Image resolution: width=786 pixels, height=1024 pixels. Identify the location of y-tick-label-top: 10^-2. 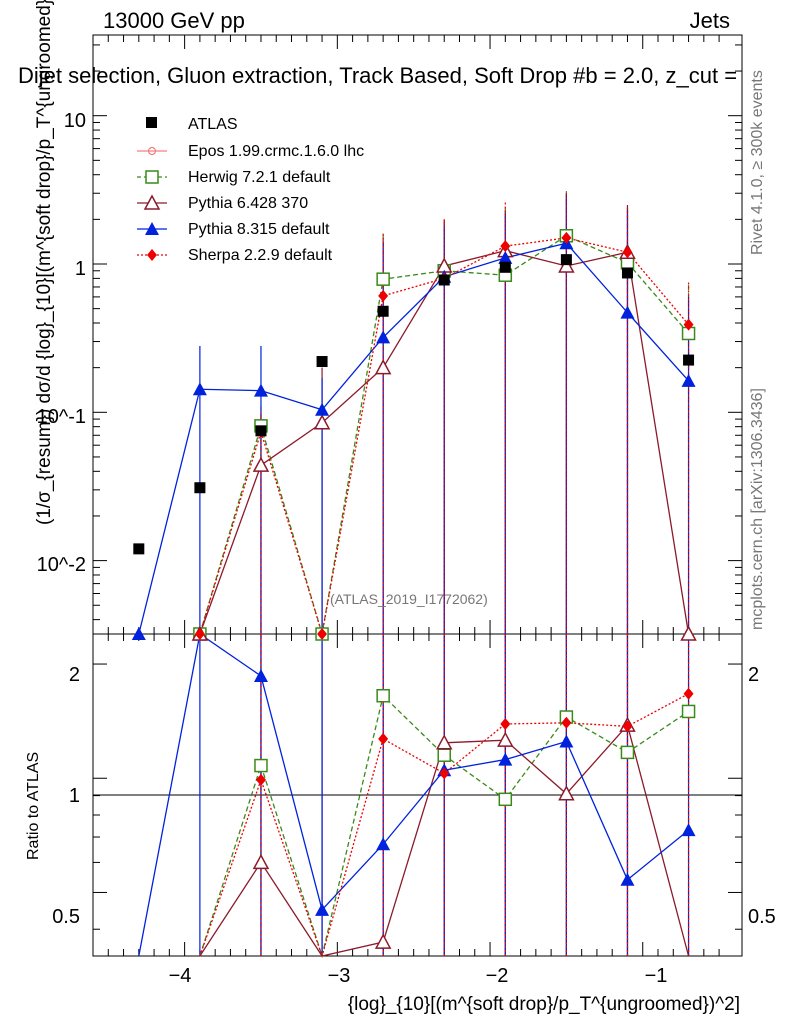
(61, 565).